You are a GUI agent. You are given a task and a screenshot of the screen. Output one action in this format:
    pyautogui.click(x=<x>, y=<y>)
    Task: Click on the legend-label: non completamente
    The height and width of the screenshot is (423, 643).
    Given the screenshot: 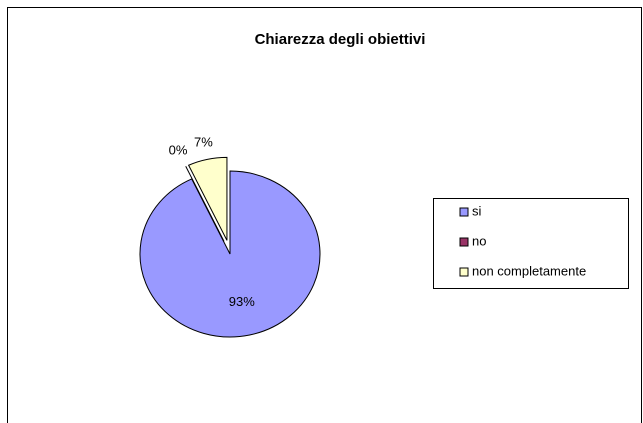 What is the action you would take?
    pyautogui.click(x=529, y=270)
    